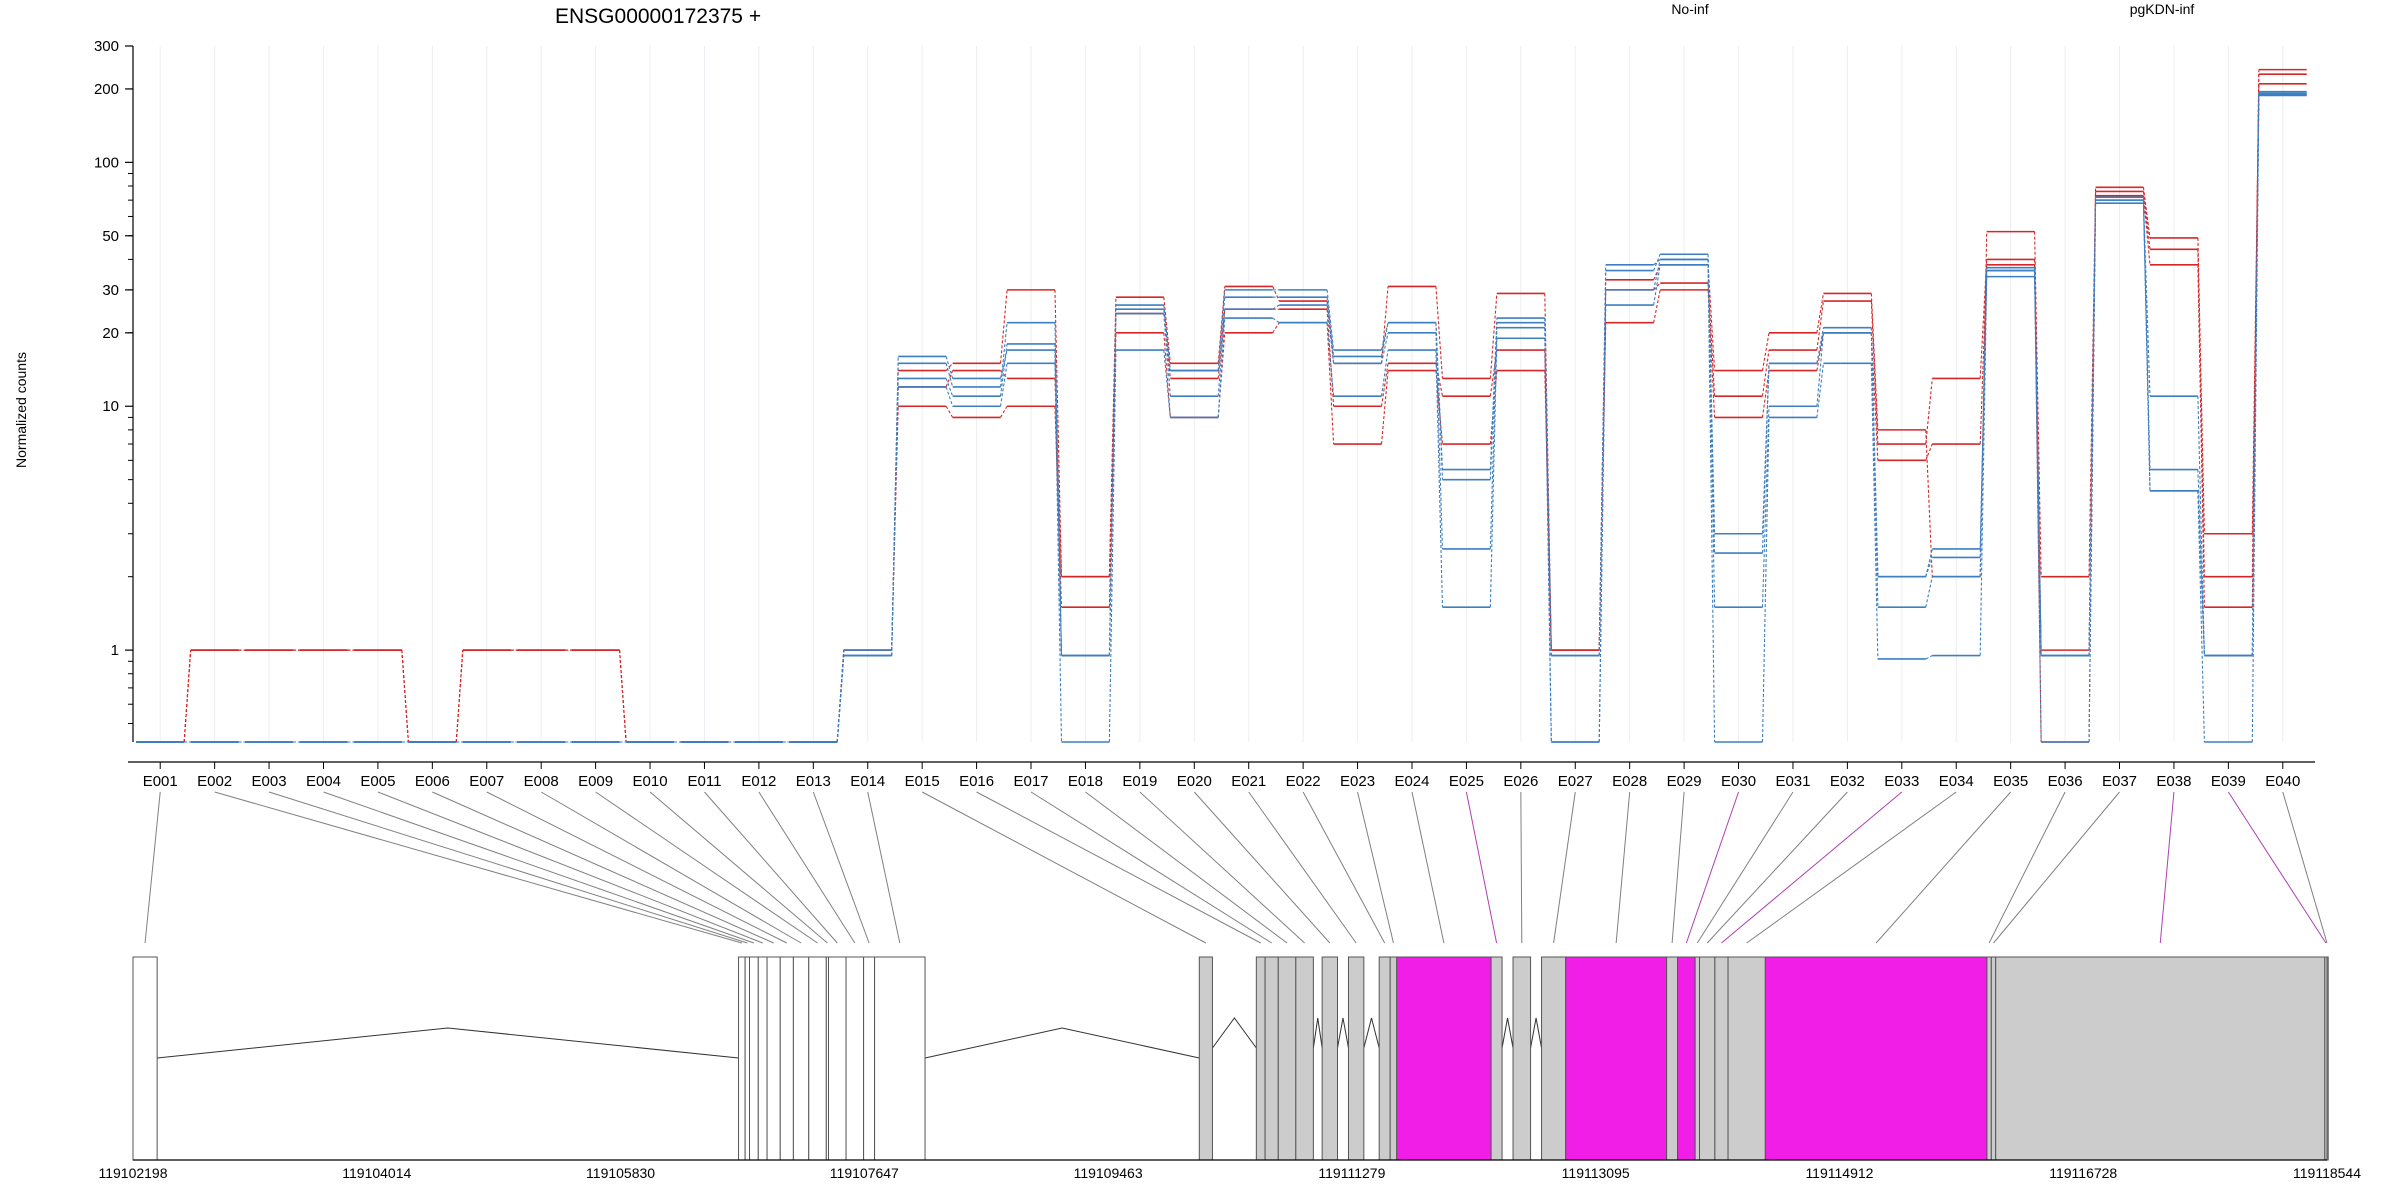 The width and height of the screenshot is (2400, 1200). What do you see at coordinates (2327, 1173) in the screenshot?
I see `coordinate-tick-label: 119118544` at bounding box center [2327, 1173].